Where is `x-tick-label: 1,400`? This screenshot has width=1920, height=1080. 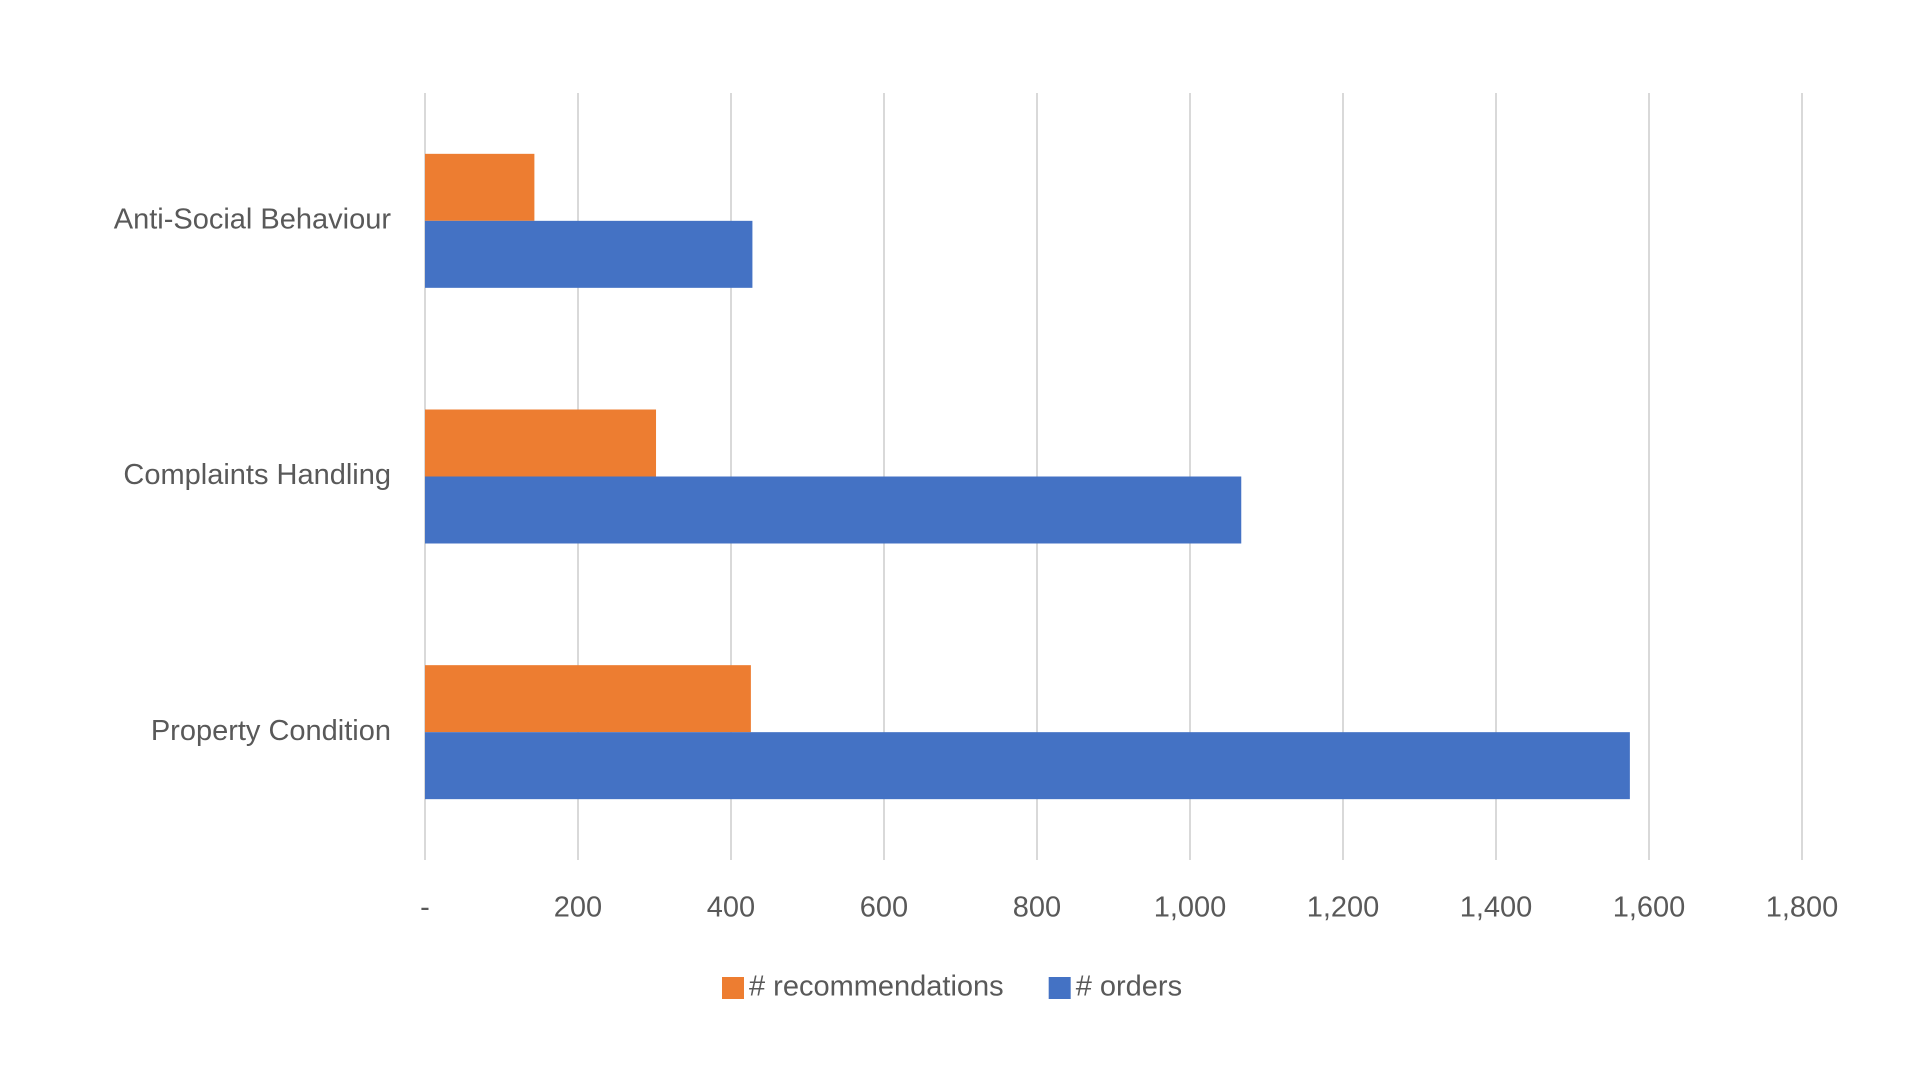 x-tick-label: 1,400 is located at coordinates (1496, 908).